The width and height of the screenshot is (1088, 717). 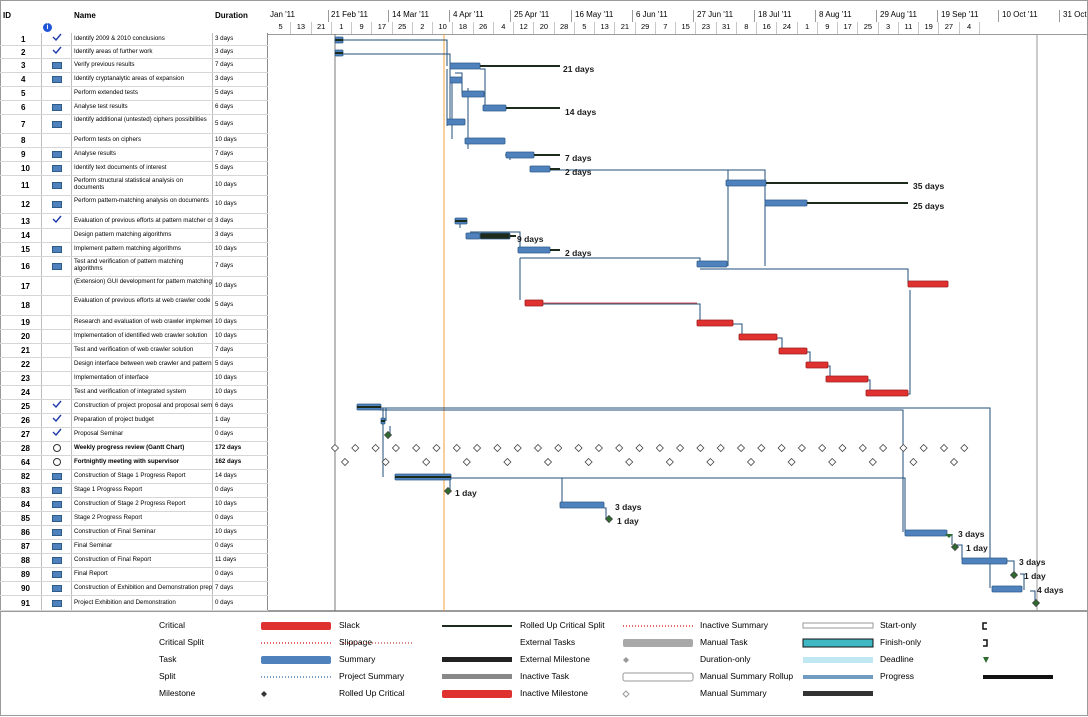 What do you see at coordinates (142, 546) in the screenshot?
I see `task-name: Final Seminar` at bounding box center [142, 546].